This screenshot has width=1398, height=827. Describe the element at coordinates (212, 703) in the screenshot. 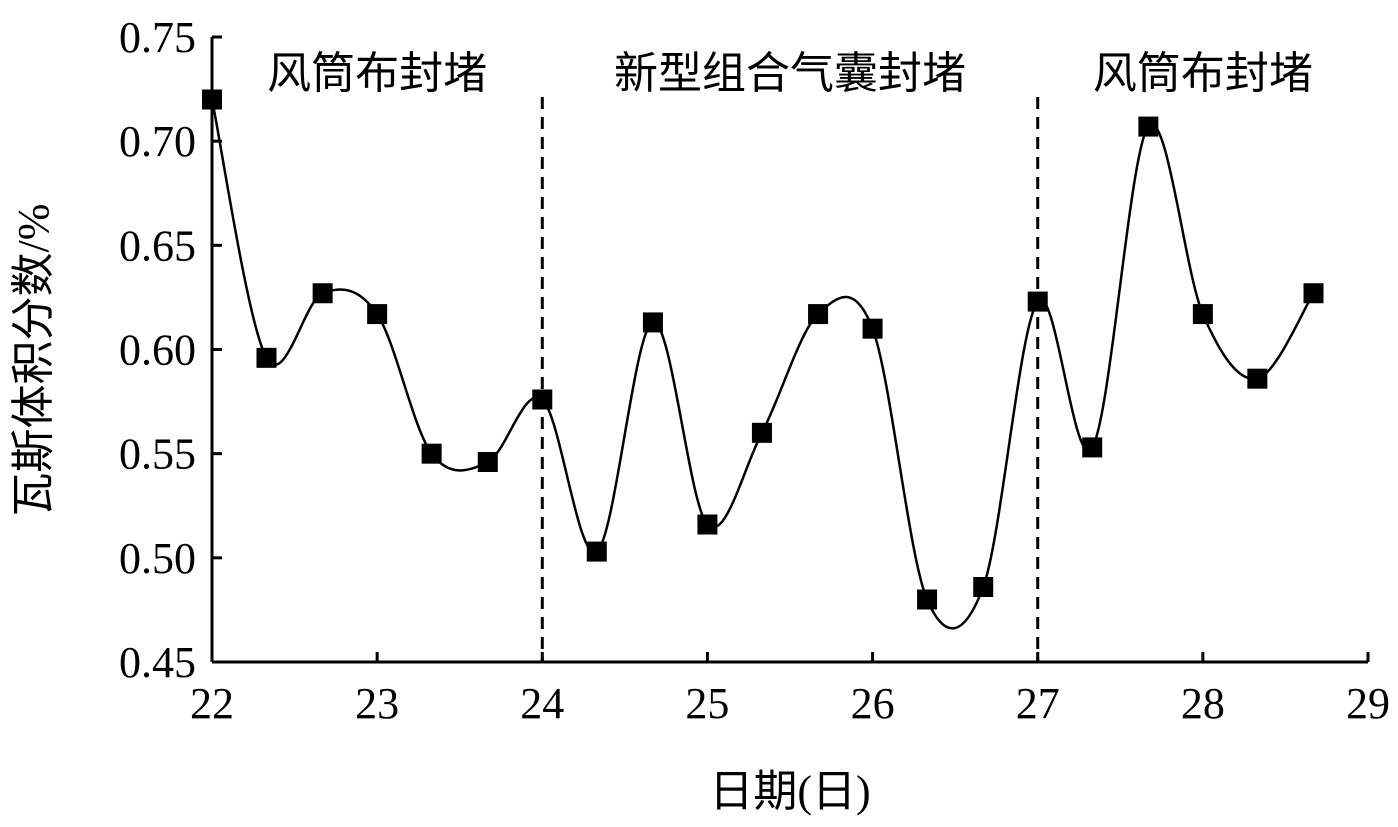

I see `x-tick-label: 22` at that location.